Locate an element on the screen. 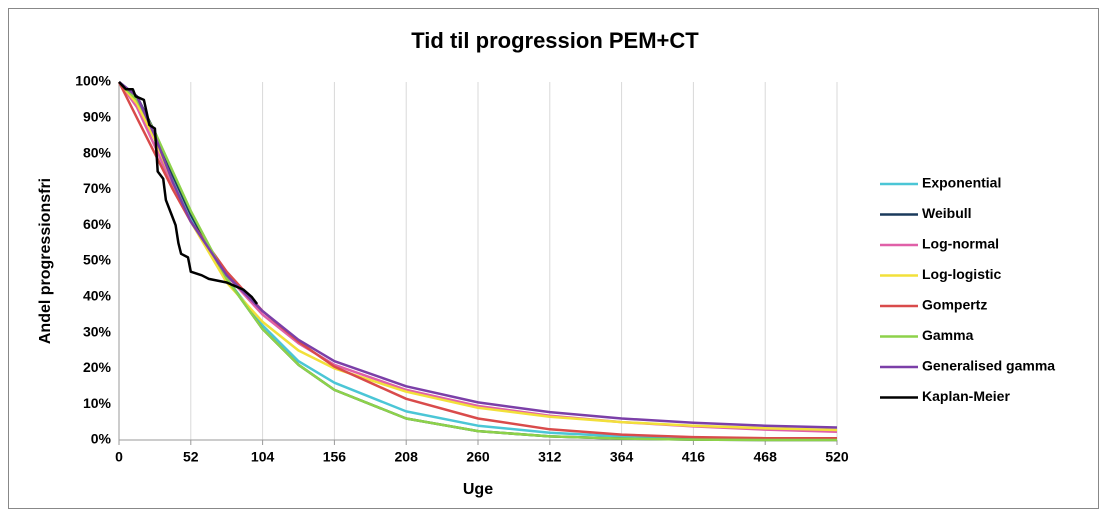 This screenshot has width=1107, height=513. legend-label: Gompertz is located at coordinates (954, 305).